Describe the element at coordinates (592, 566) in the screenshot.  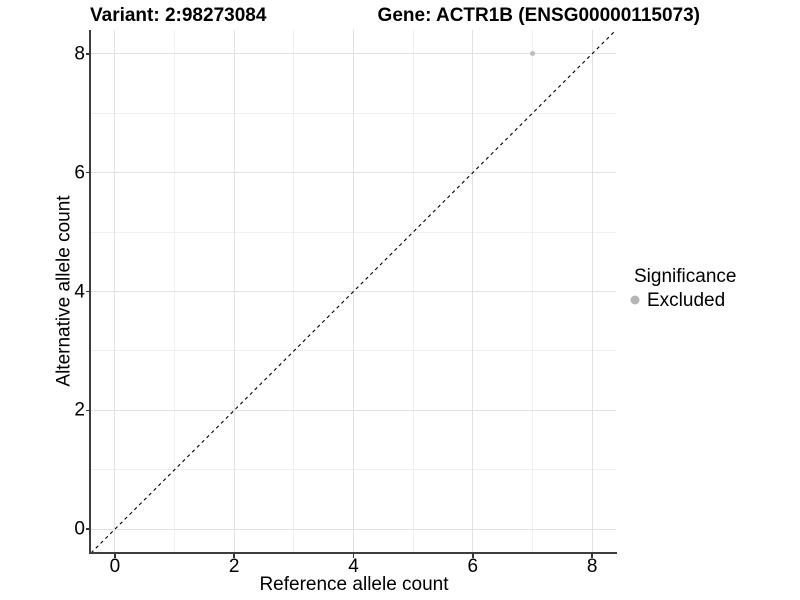
I see `x-tick-label: 8` at that location.